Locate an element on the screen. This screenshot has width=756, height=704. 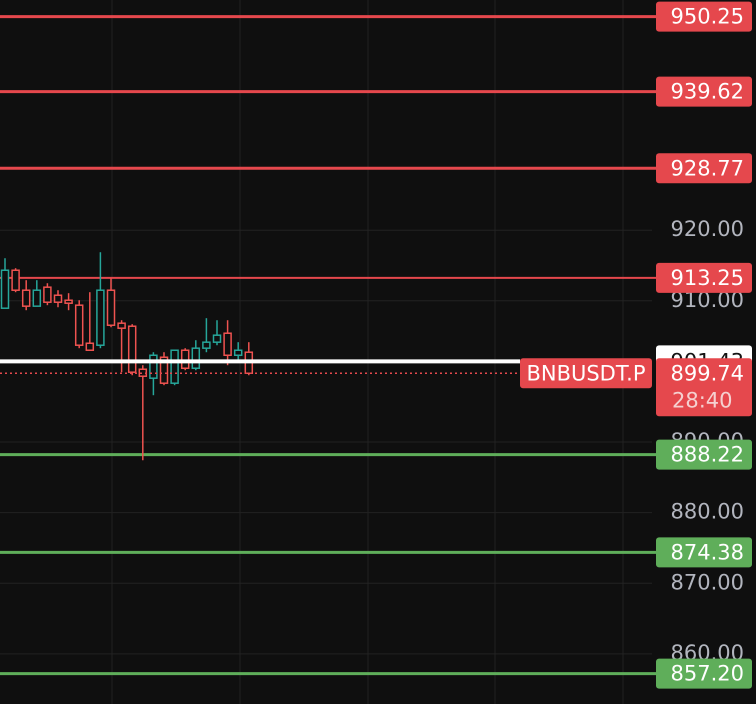
level-label: 888.22 is located at coordinates (707, 455).